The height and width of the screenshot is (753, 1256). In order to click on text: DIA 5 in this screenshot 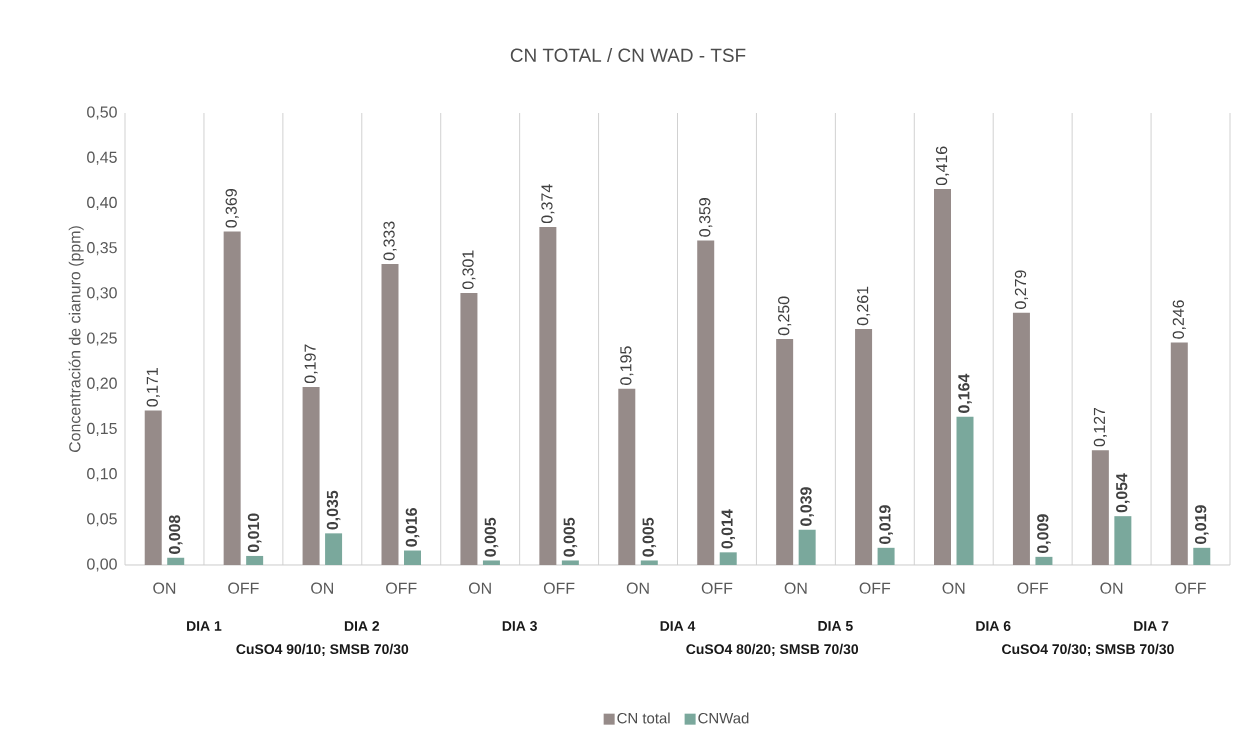, I will do `click(835, 626)`.